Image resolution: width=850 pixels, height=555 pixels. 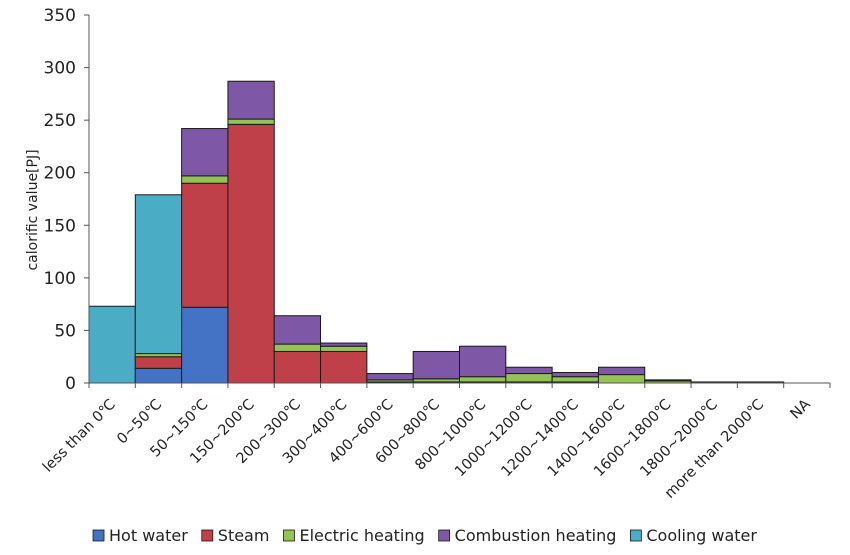 What do you see at coordinates (361, 535) in the screenshot?
I see `legend-label-electric-heating: Electric heating` at bounding box center [361, 535].